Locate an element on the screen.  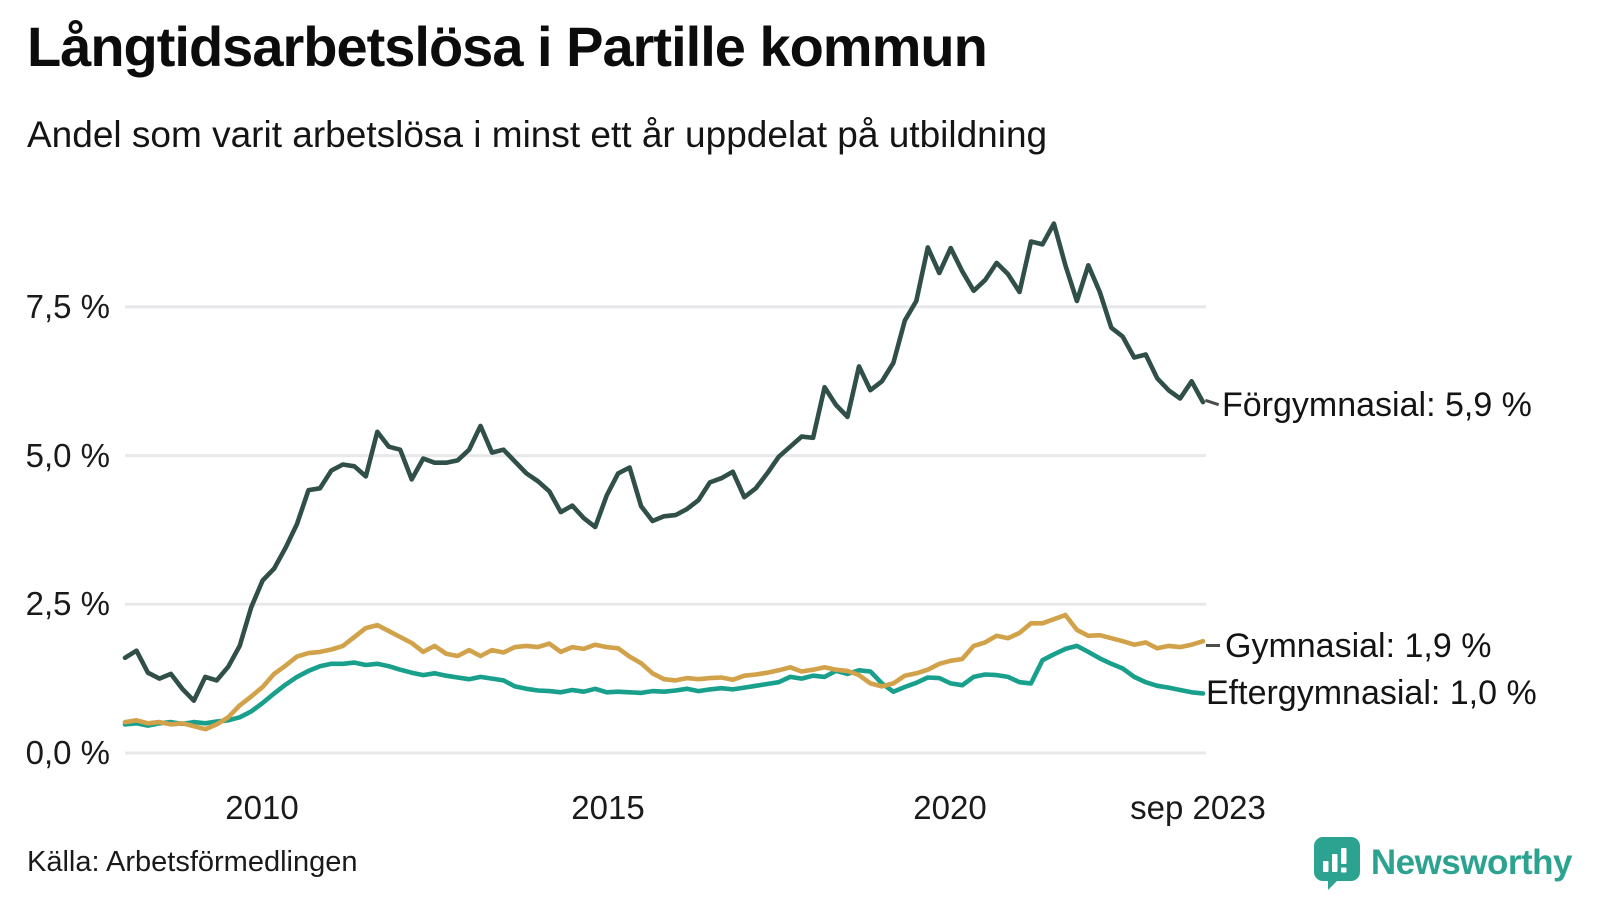
series-label-forgymnasial: Förgymnasial: 5,9 % is located at coordinates (1377, 405).